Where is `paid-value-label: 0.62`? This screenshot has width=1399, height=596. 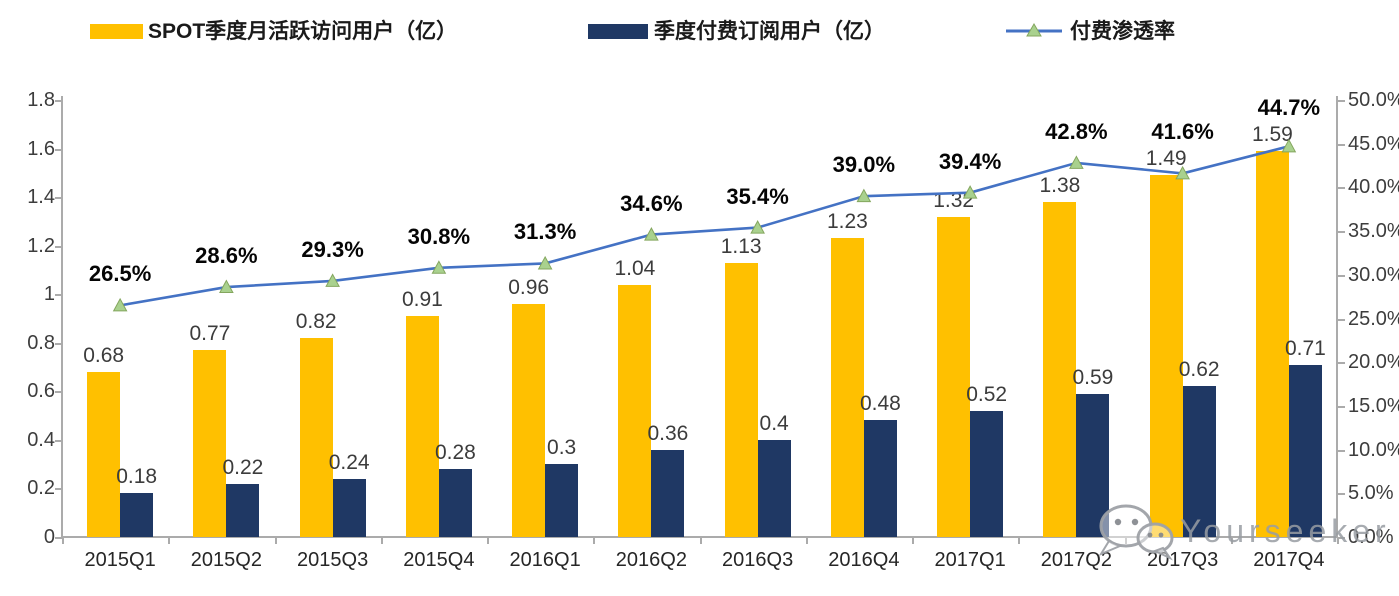 paid-value-label: 0.62 is located at coordinates (1199, 370).